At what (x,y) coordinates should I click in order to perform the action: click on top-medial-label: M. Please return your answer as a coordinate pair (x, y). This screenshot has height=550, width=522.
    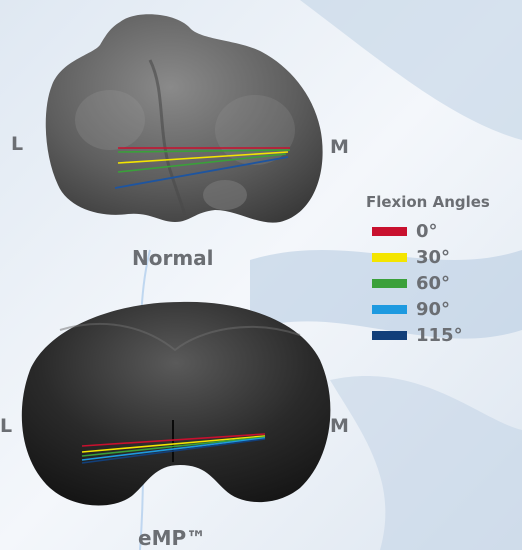
    Looking at the image, I should click on (339, 147).